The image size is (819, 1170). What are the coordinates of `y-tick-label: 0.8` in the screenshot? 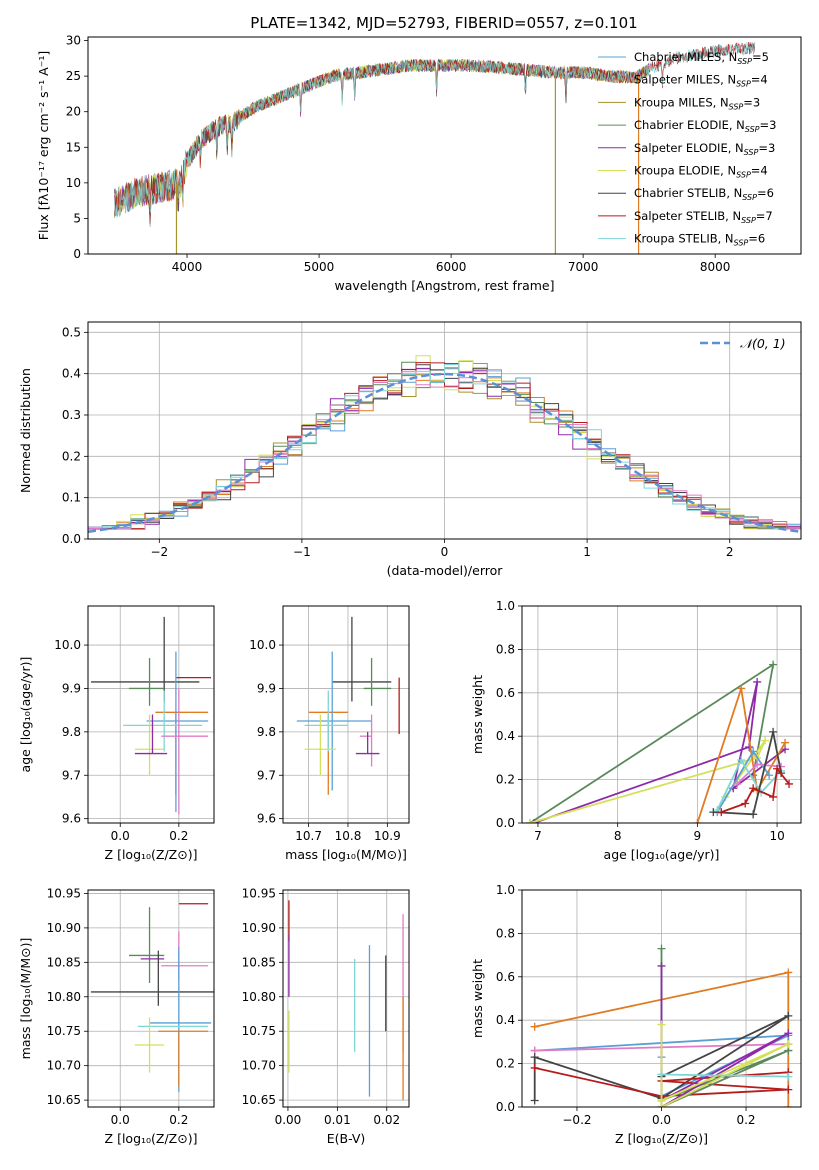 It's located at (505, 649).